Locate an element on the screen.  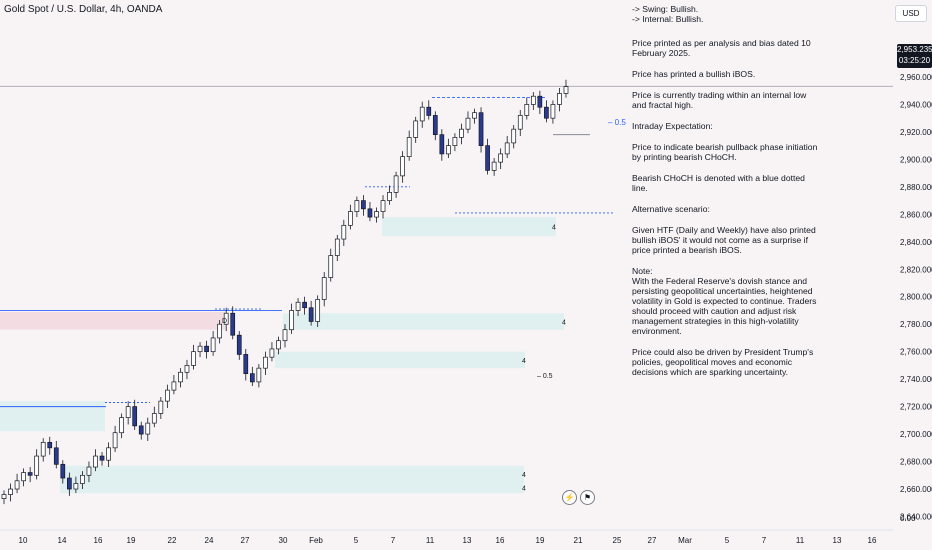
y-tick-label: 2,780.000 is located at coordinates (916, 324).